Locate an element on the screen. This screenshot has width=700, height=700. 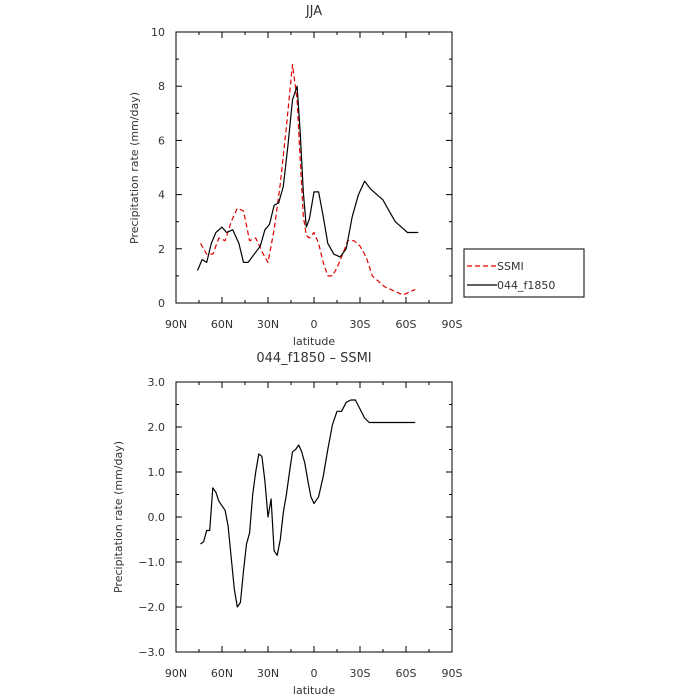
top-x-tick-label: 90S is located at coordinates (452, 324).